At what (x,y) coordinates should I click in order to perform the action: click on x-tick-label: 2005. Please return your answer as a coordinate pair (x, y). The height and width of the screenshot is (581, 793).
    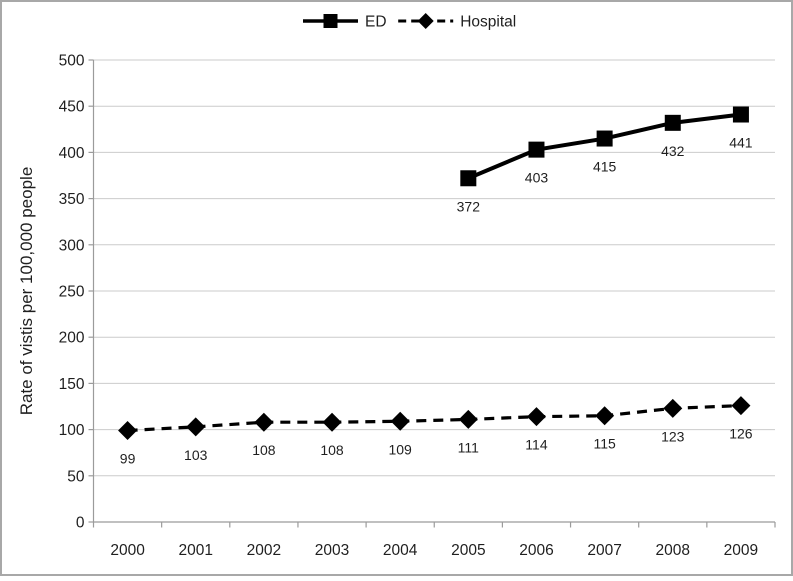
    Looking at the image, I should click on (468, 550).